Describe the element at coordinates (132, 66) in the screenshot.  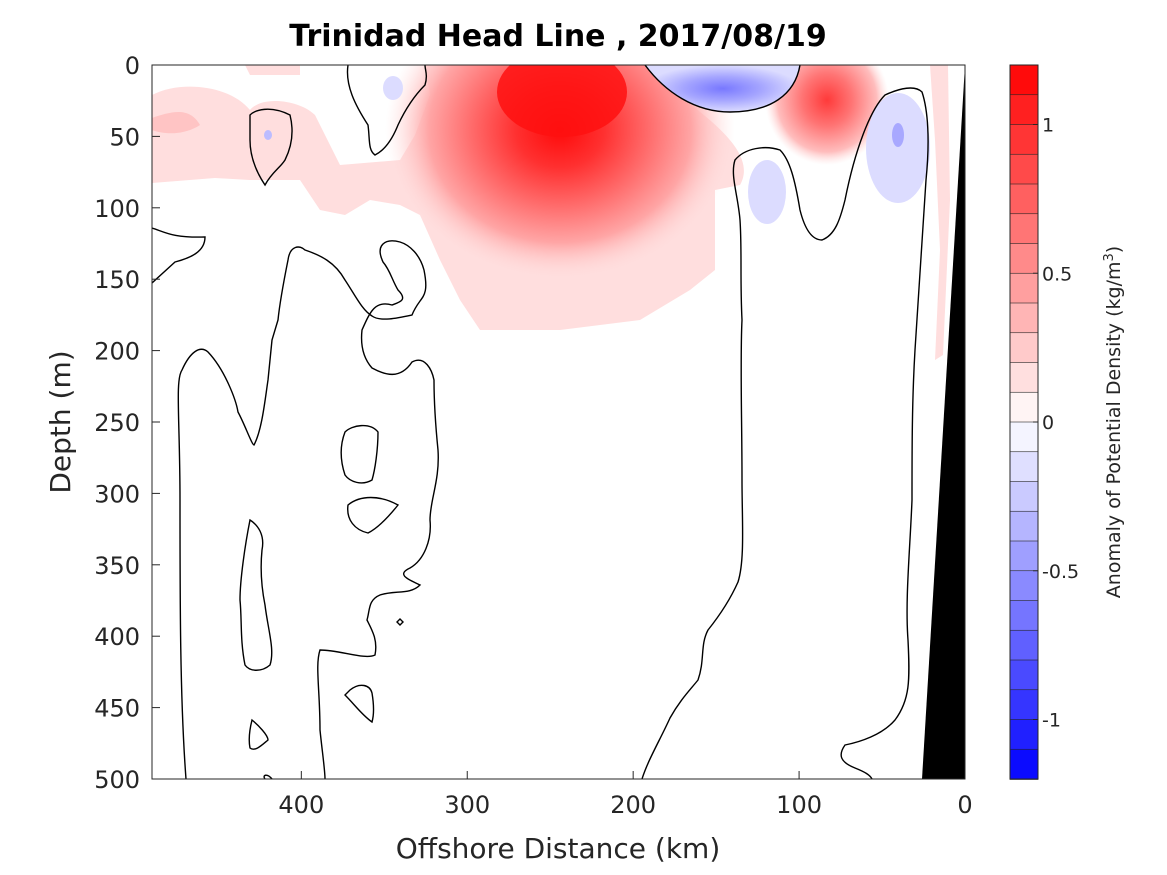
I see `y-tick-label: 0` at that location.